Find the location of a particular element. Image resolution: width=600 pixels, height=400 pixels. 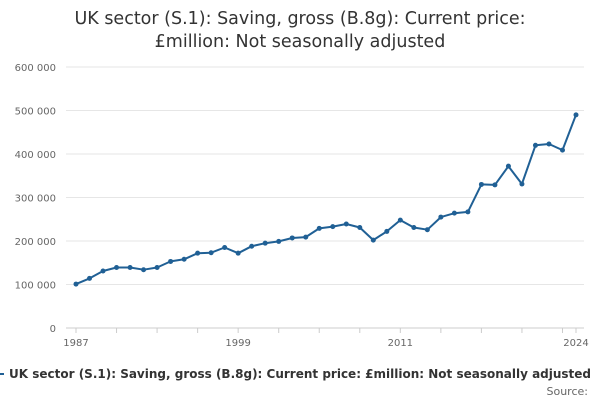

y-tick-label: 600 000 is located at coordinates (35, 68).